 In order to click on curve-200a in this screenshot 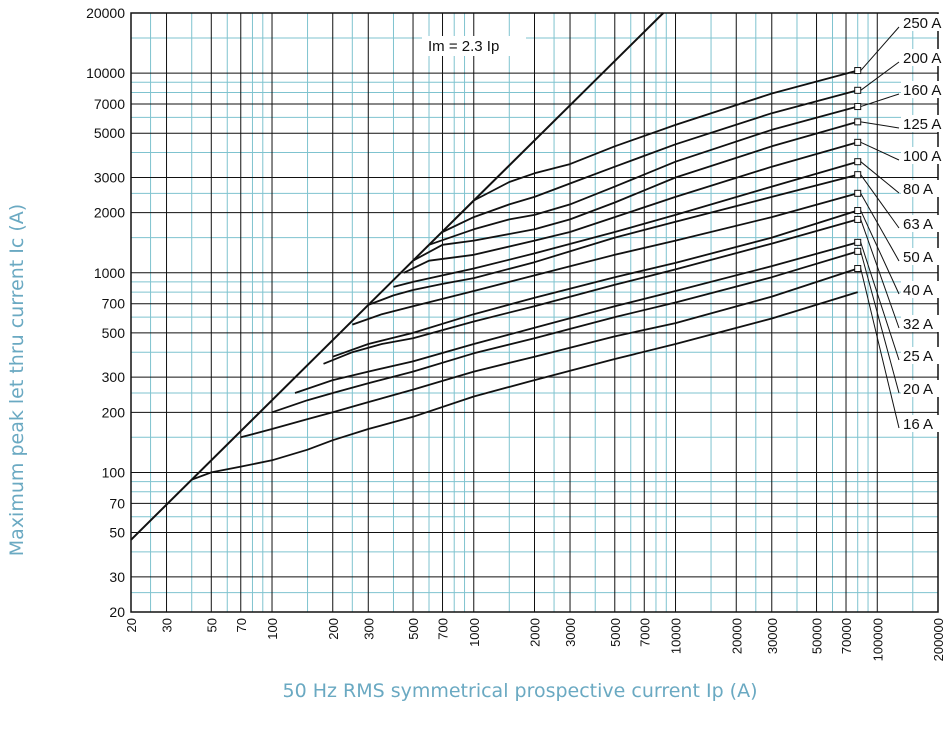, I will do `click(650, 161)`.